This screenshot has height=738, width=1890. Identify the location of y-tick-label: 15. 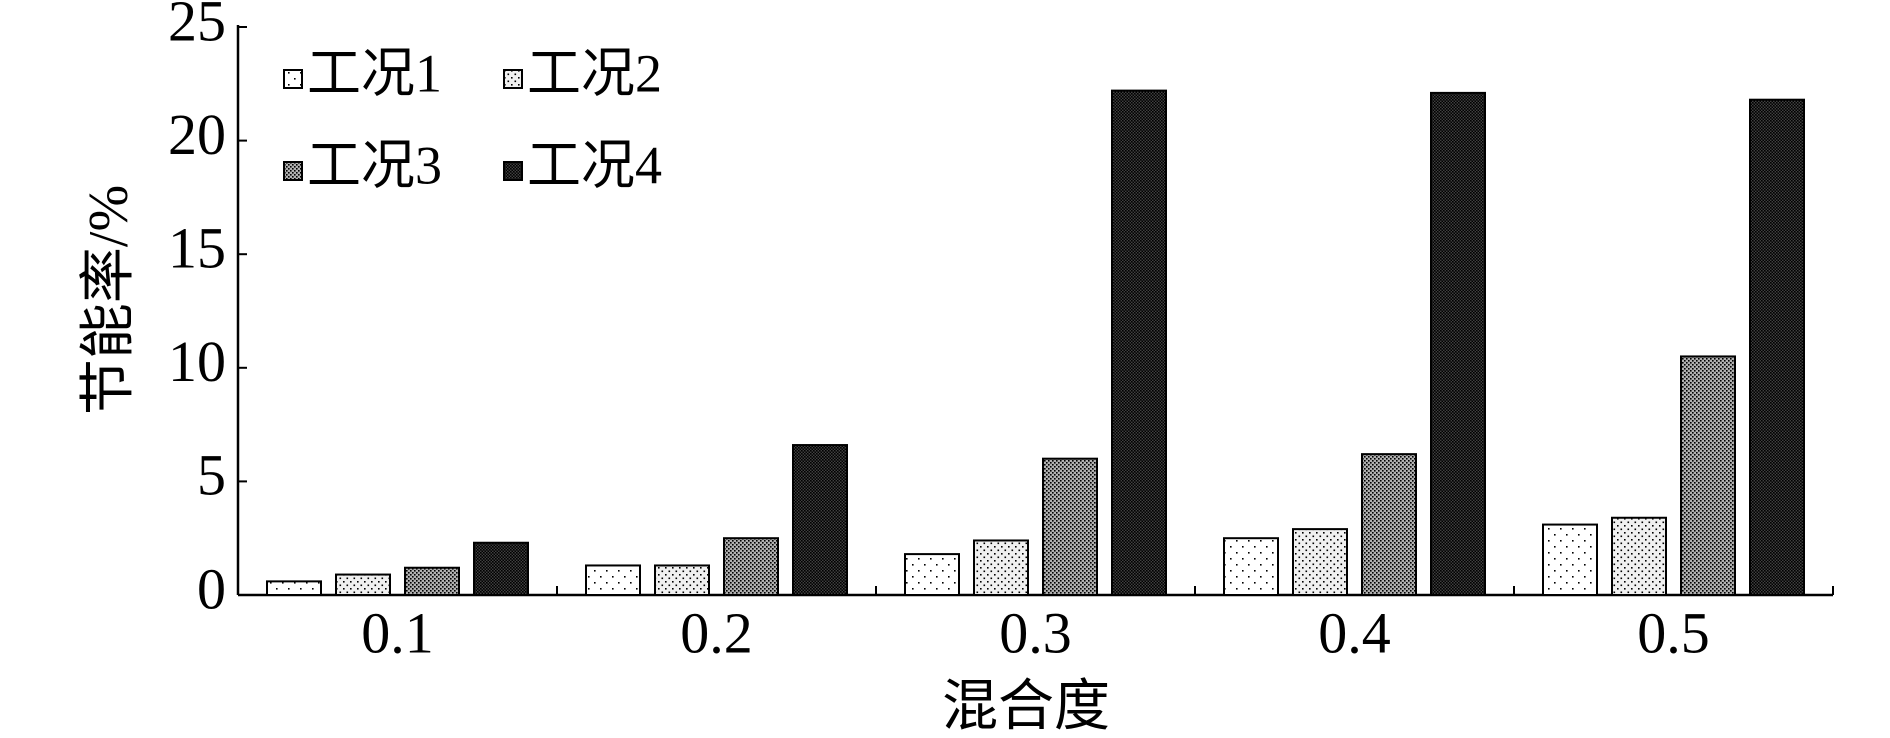
(197, 248).